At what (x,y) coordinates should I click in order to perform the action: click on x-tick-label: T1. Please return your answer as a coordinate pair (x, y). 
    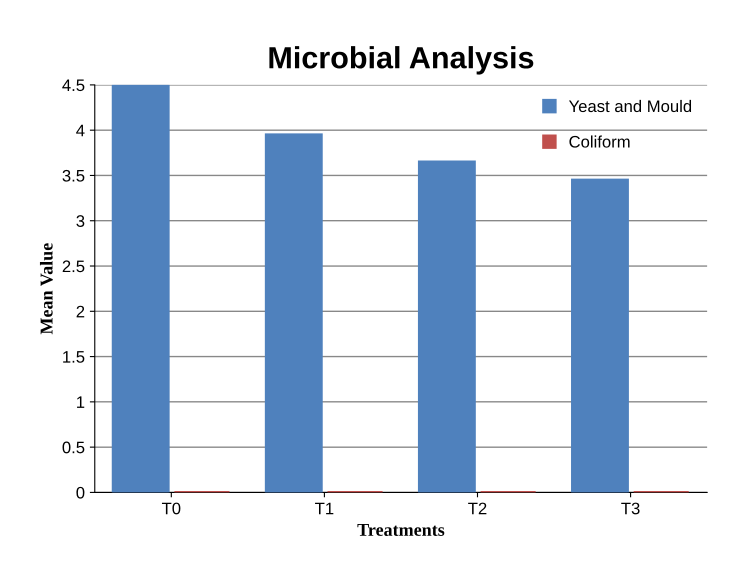
    Looking at the image, I should click on (324, 508).